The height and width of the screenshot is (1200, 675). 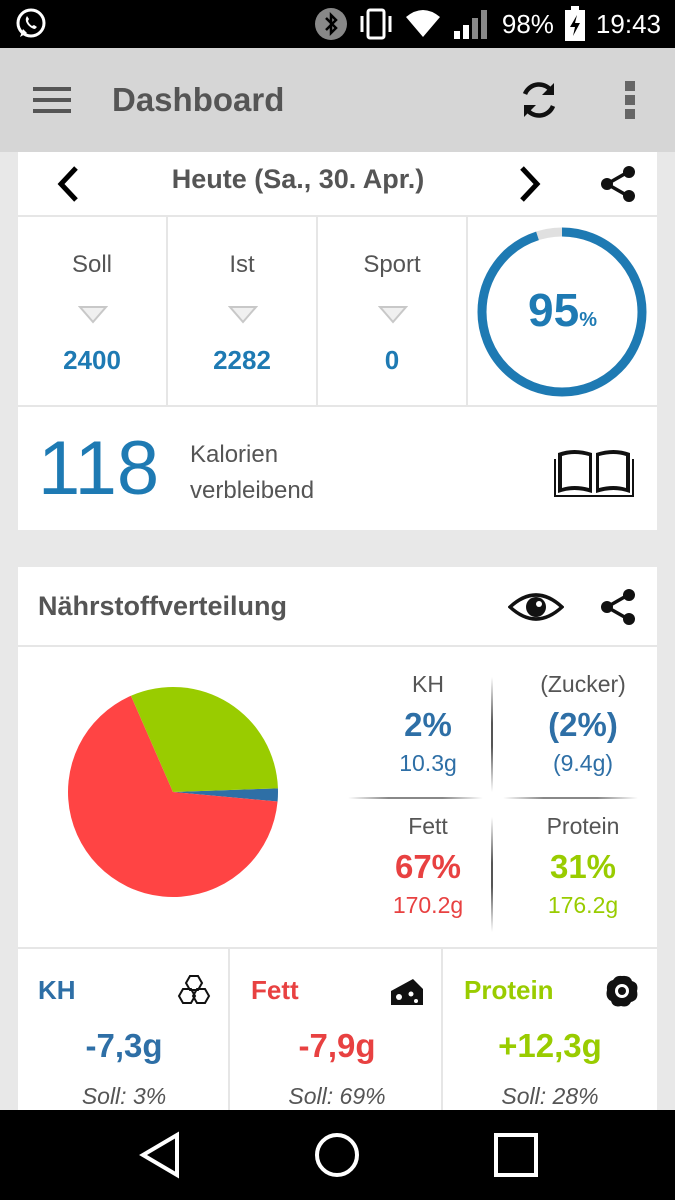 I want to click on remaining-value: 118, so click(x=99, y=468).